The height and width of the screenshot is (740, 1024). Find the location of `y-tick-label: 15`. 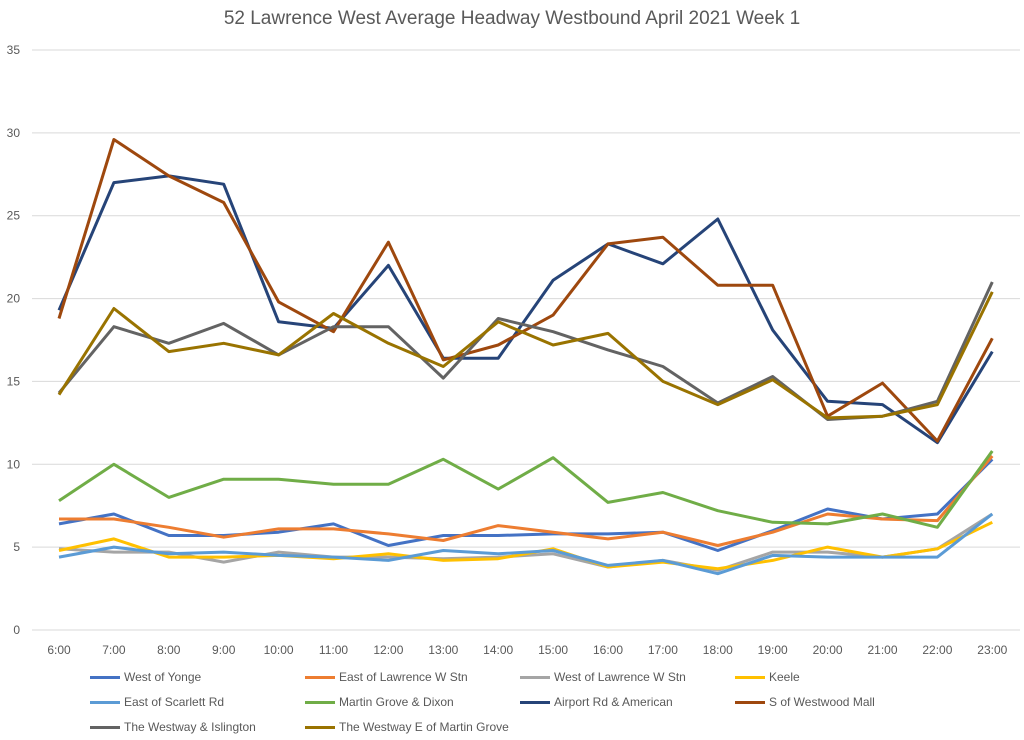

y-tick-label: 15 is located at coordinates (14, 381).